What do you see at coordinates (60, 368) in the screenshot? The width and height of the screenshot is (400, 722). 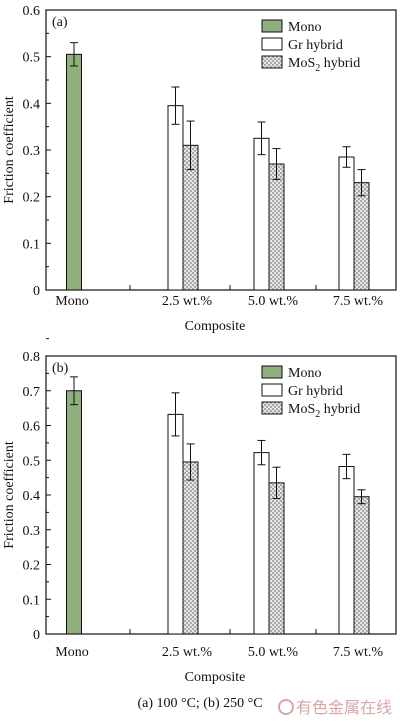 I see `panel-label: (b)` at bounding box center [60, 368].